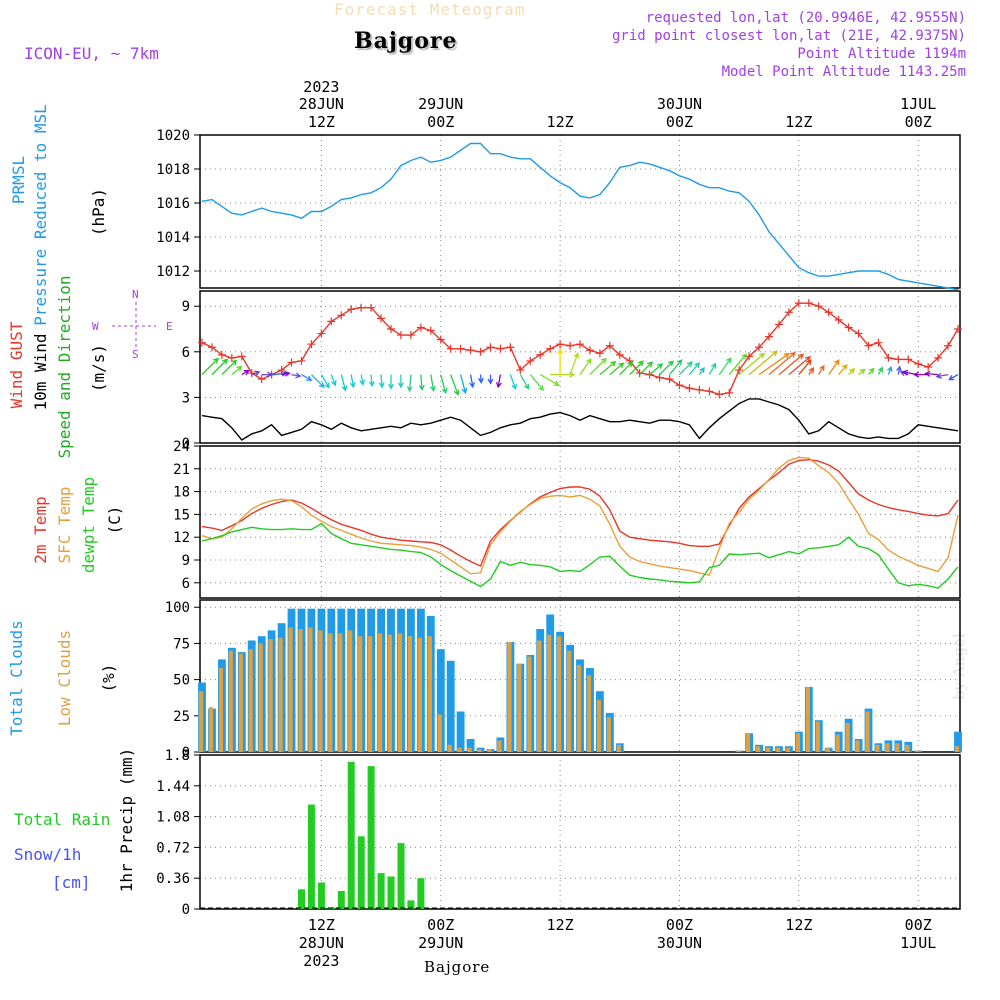  Describe the element at coordinates (40, 529) in the screenshot. I see `temp-label-2m: 2m Temp` at that location.